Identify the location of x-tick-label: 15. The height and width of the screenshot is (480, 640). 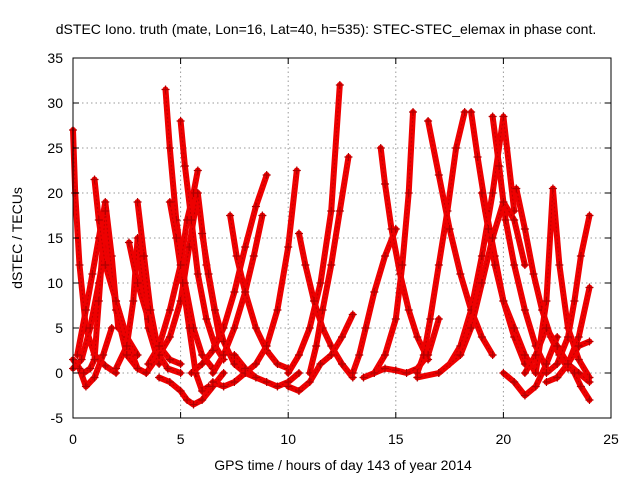
(396, 439).